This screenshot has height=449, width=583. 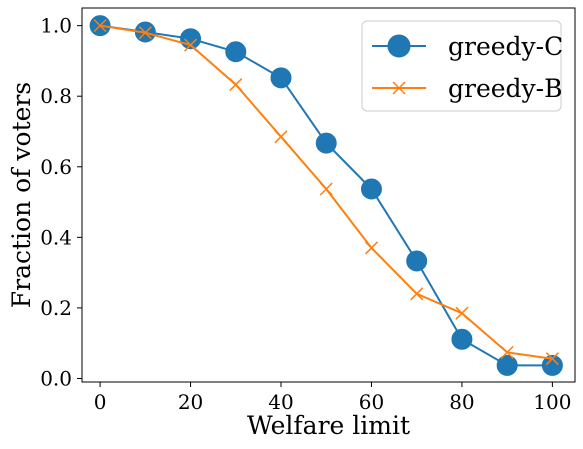 I want to click on y-tick-label: 1.0, so click(x=56, y=26).